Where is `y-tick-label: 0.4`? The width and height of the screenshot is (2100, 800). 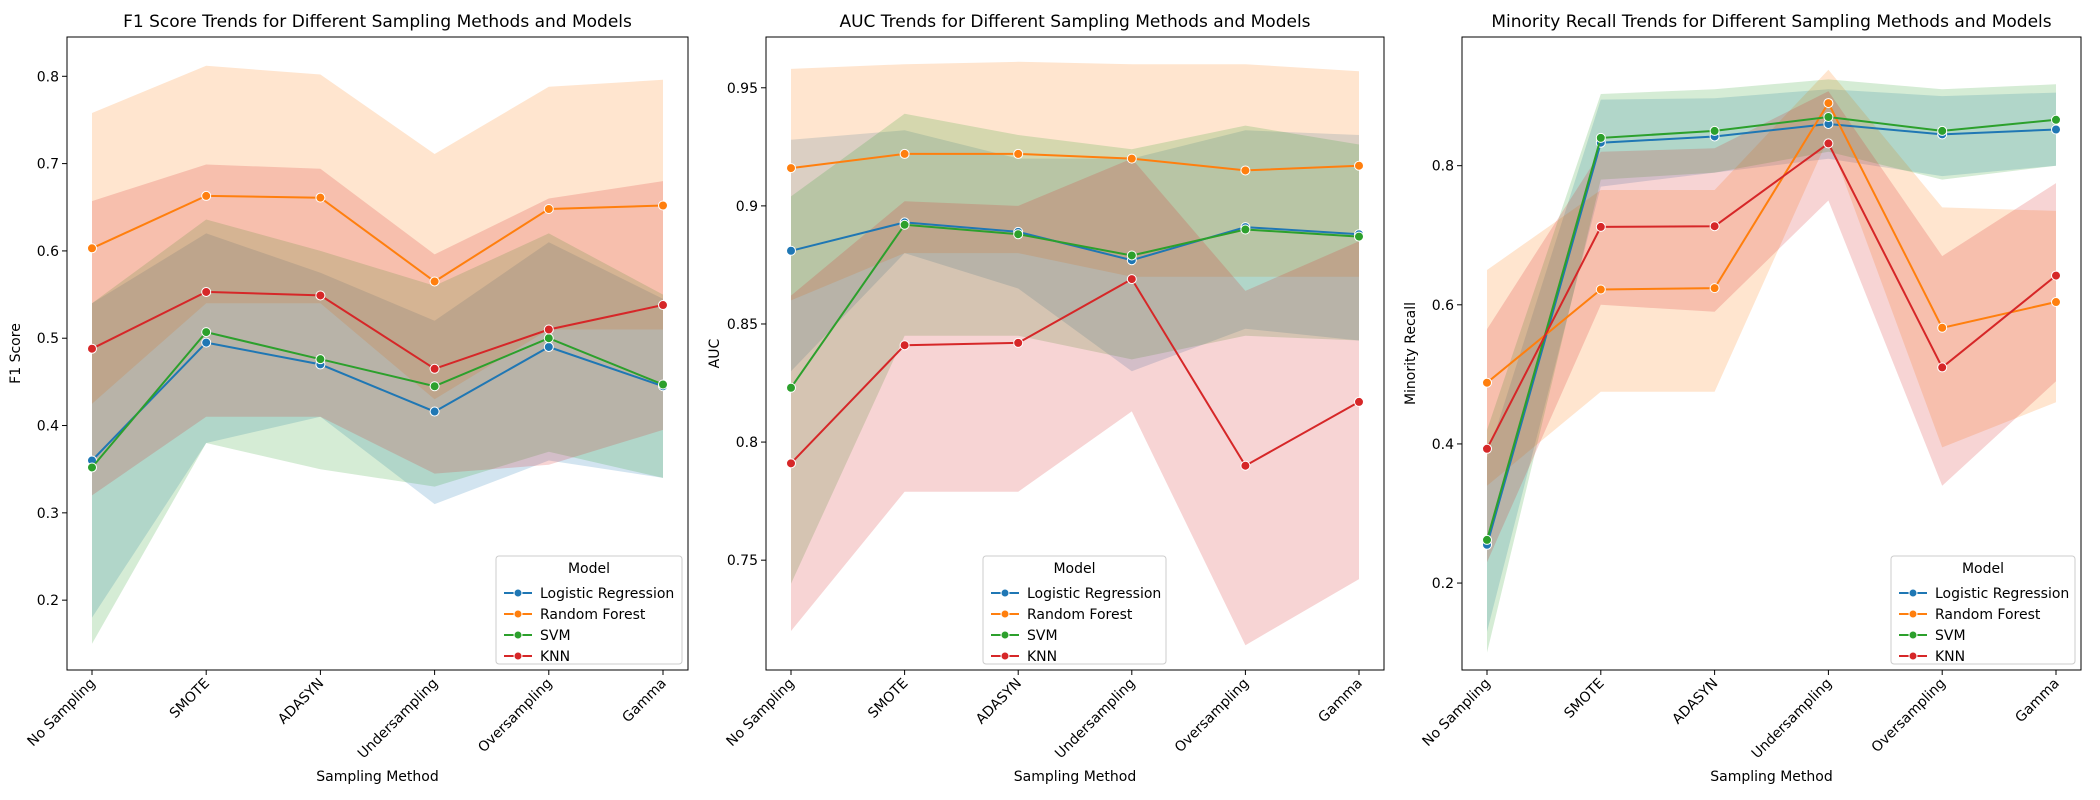
y-tick-label: 0.4 is located at coordinates (48, 427).